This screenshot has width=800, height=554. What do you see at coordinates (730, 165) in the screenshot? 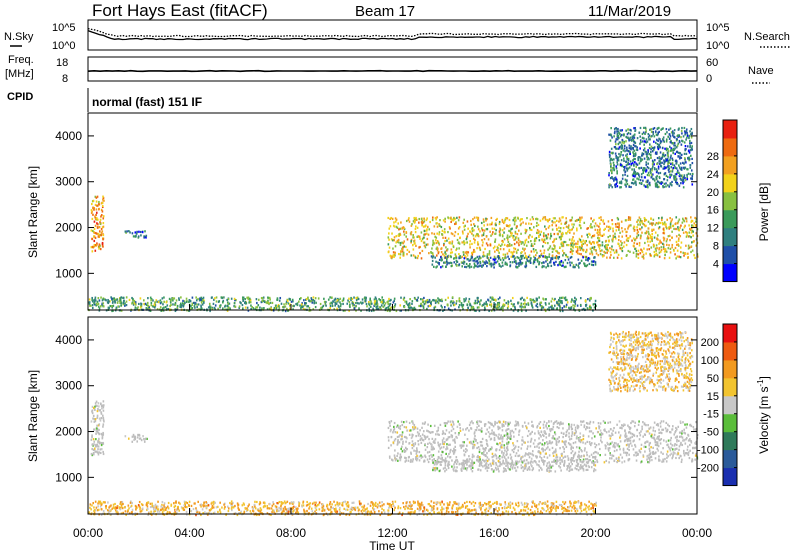
I see `colorbar-segment` at bounding box center [730, 165].